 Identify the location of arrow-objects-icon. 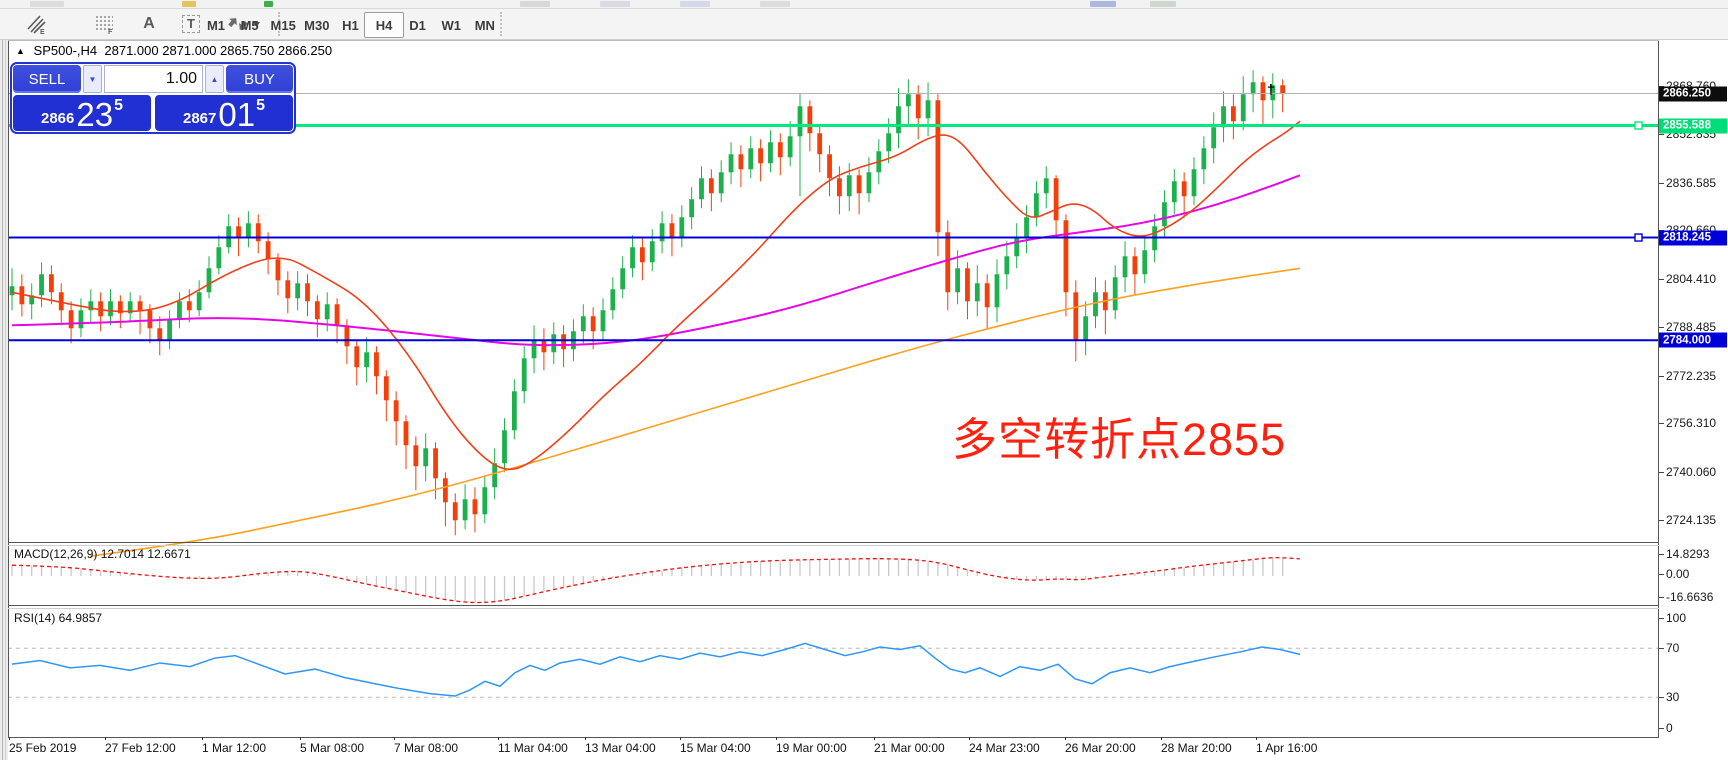
(244, 24).